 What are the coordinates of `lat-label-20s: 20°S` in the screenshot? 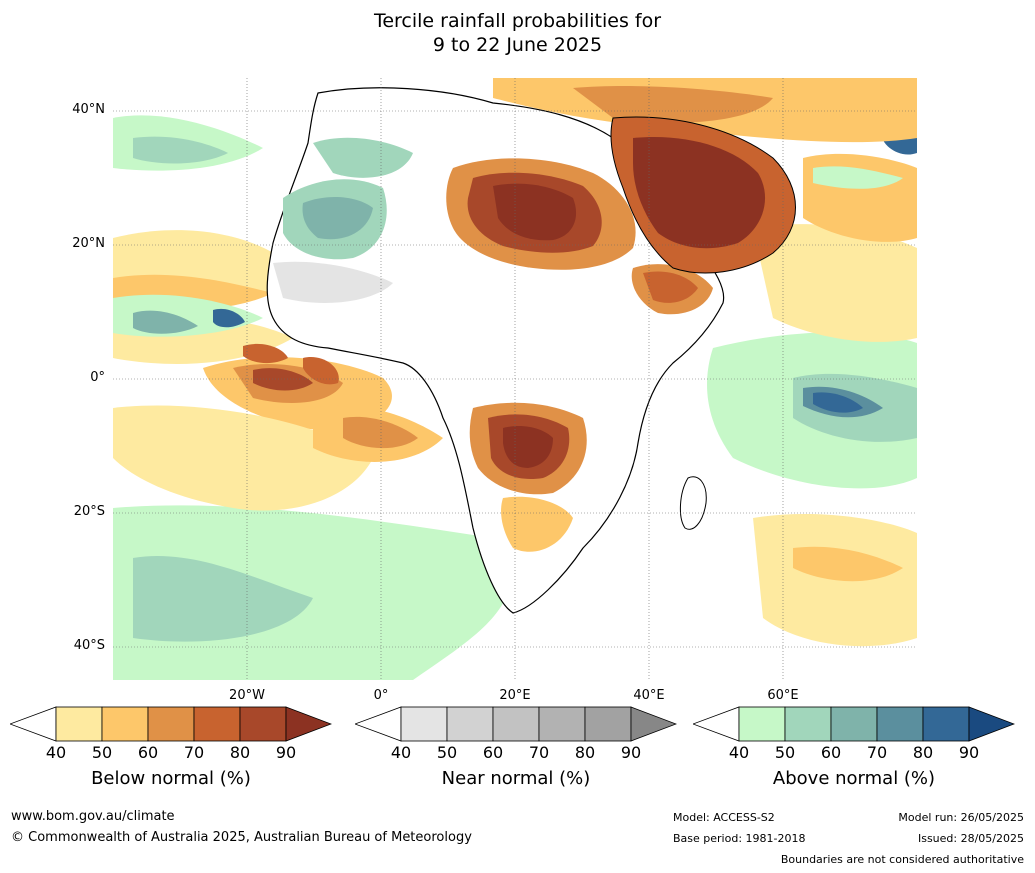 It's located at (89, 511).